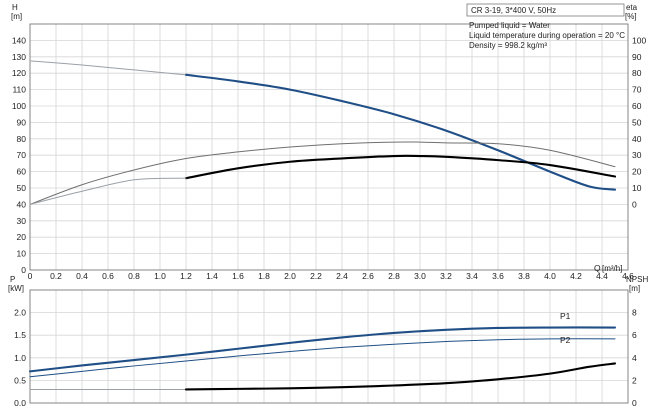 Image resolution: width=650 pixels, height=409 pixels. I want to click on bottom-left-axis-ticks: 0.0 0.5 1.0 1.5 2.0, so click(20, 358).